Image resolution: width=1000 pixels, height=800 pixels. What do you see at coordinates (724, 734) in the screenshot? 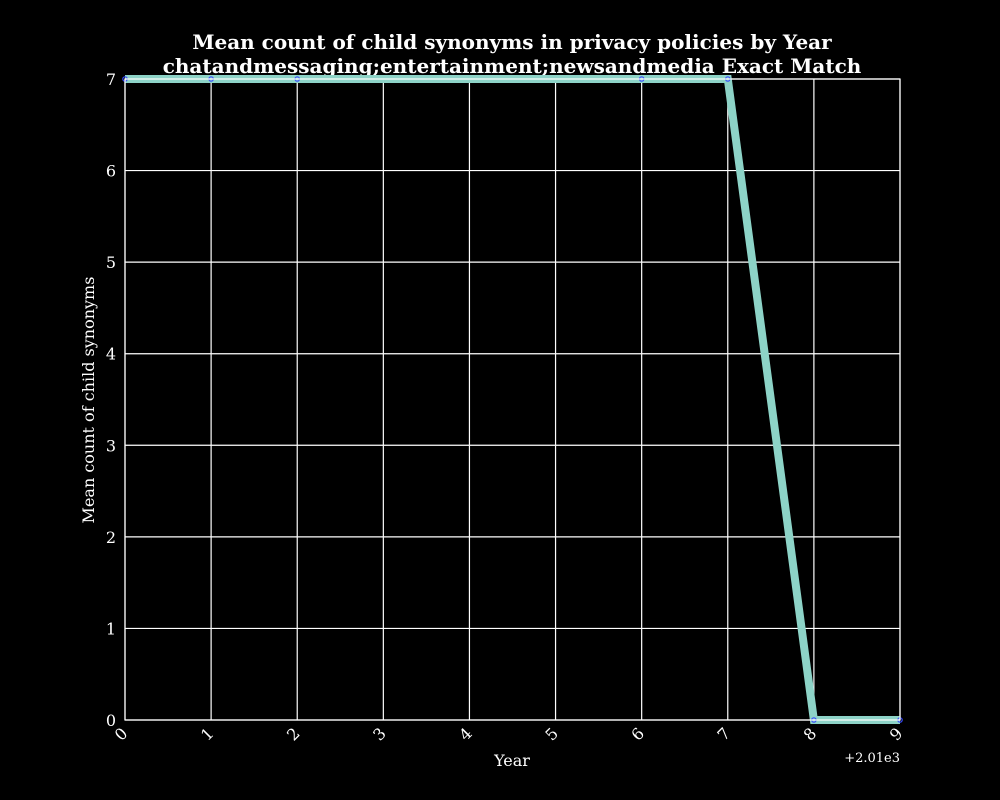
I see `x-tick-label: 7` at bounding box center [724, 734].